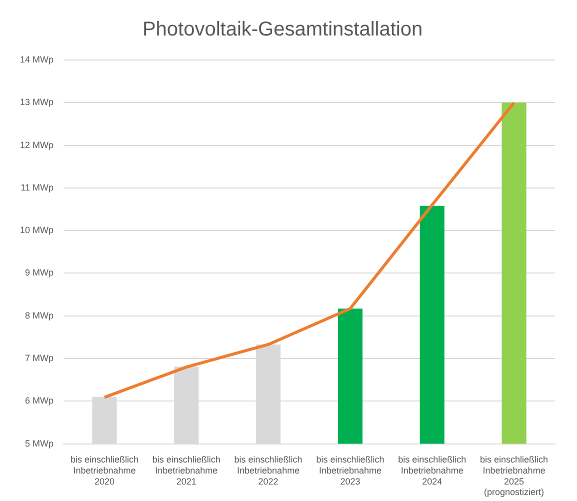 This screenshot has width=577, height=501. Describe the element at coordinates (514, 476) in the screenshot. I see `x-tick-label: bis einschließlich Inbetriebnahme 2025 (prognostiziert)` at that location.